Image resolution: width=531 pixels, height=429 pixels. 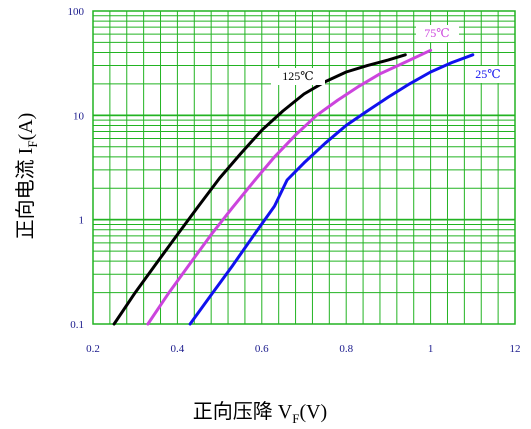 What do you see at coordinates (93, 349) in the screenshot?
I see `x-tick-label: 0.2` at bounding box center [93, 349].